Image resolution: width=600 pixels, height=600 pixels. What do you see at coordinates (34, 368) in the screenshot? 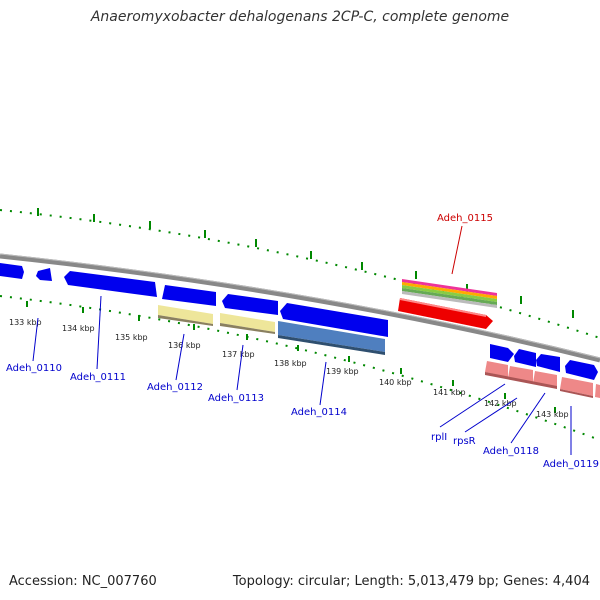
I see `label-adeh-0110: Adeh_0110` at bounding box center [34, 368].